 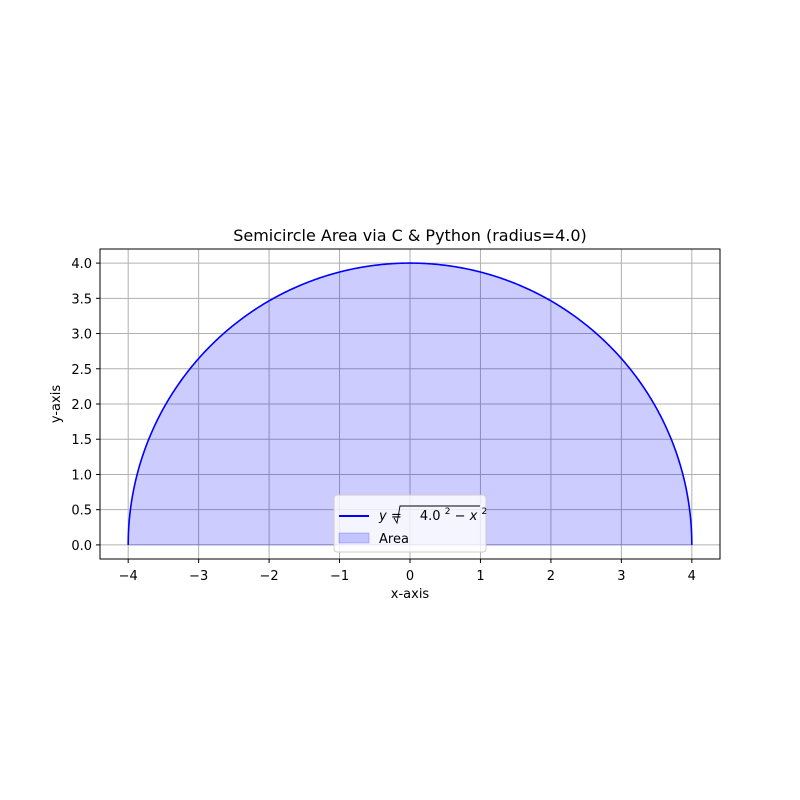 I want to click on legend-area-swatch, so click(x=354, y=538).